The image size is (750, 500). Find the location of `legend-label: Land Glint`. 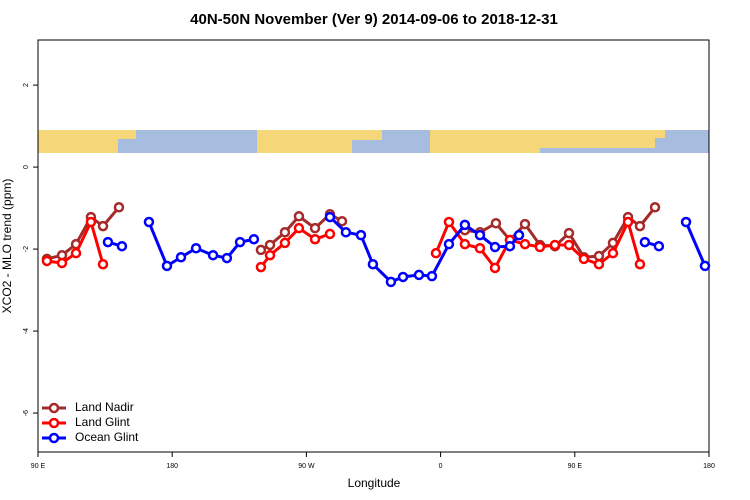

legend-label: Land Glint is located at coordinates (102, 422).